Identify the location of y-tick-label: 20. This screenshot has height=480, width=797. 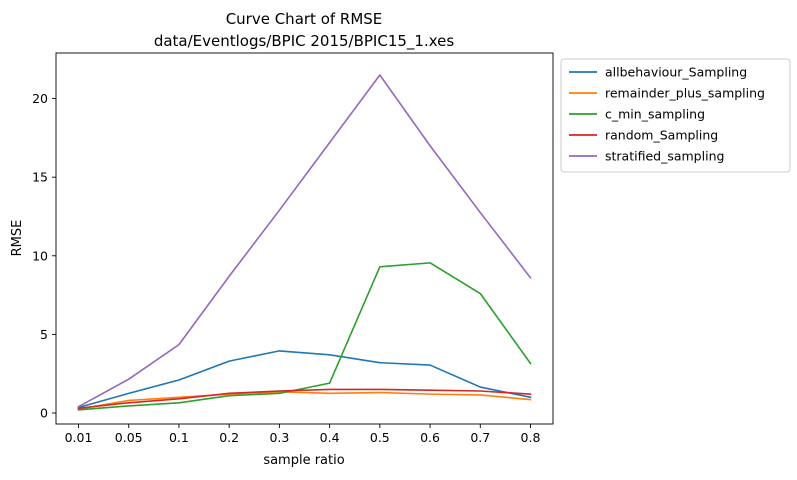
(40, 98).